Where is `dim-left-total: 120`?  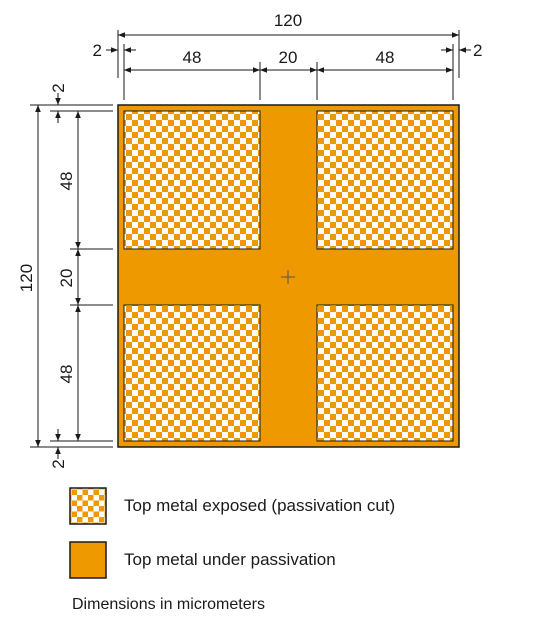
dim-left-total: 120 is located at coordinates (26, 278).